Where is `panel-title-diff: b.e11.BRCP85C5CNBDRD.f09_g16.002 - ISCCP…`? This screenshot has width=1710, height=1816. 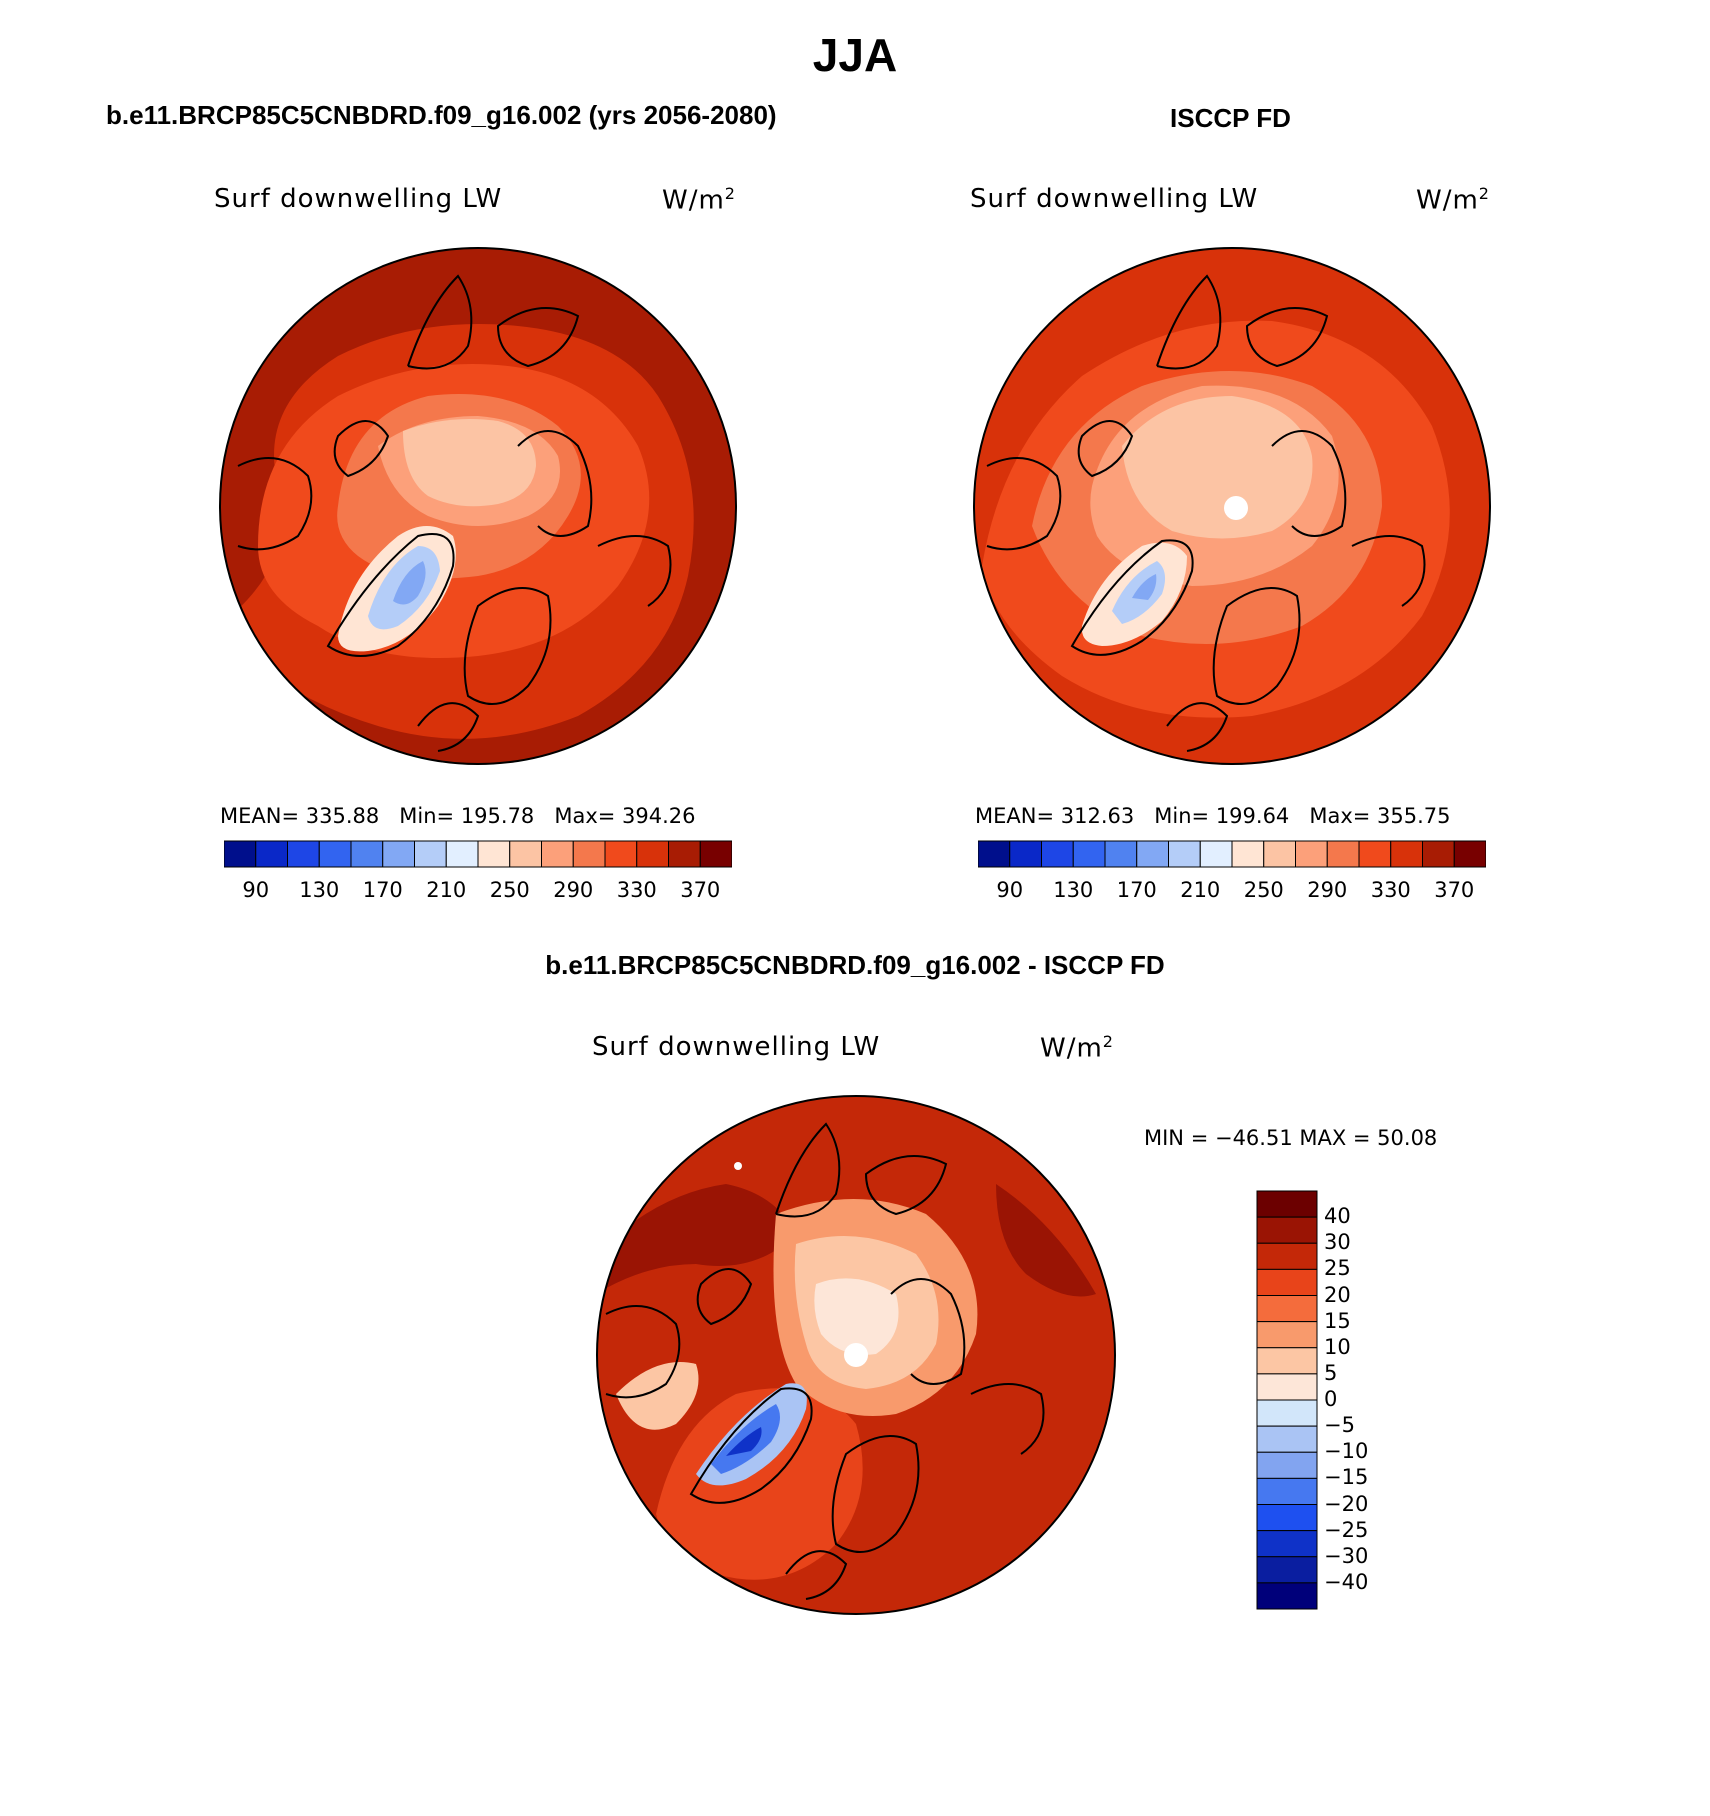 panel-title-diff: b.e11.BRCP85C5CNBDRD.f09_g16.002 - ISCCP… is located at coordinates (855, 965).